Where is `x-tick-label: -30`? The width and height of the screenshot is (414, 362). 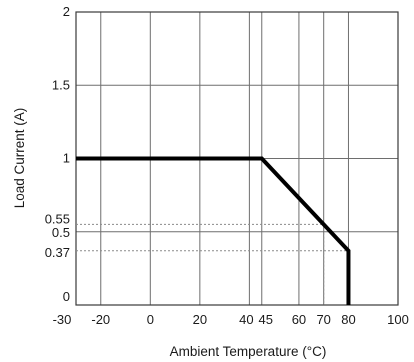
x-tick-label: -30 is located at coordinates (62, 319).